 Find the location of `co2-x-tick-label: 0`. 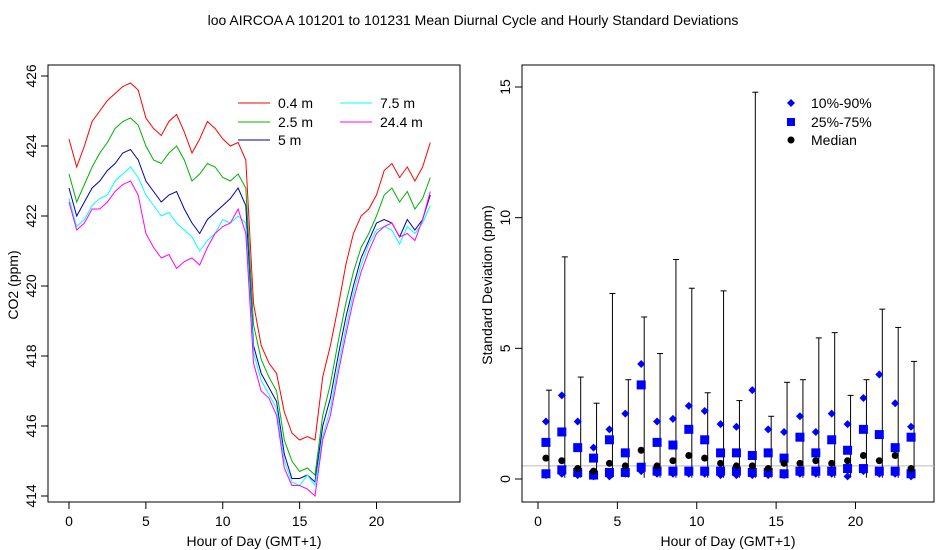

co2-x-tick-label: 0 is located at coordinates (69, 521).